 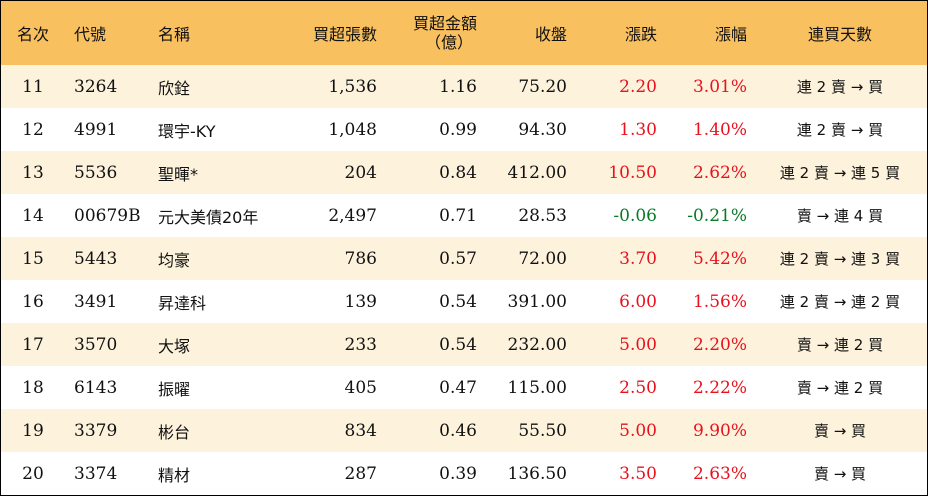 What do you see at coordinates (638, 387) in the screenshot?
I see `cell-change: 2.50` at bounding box center [638, 387].